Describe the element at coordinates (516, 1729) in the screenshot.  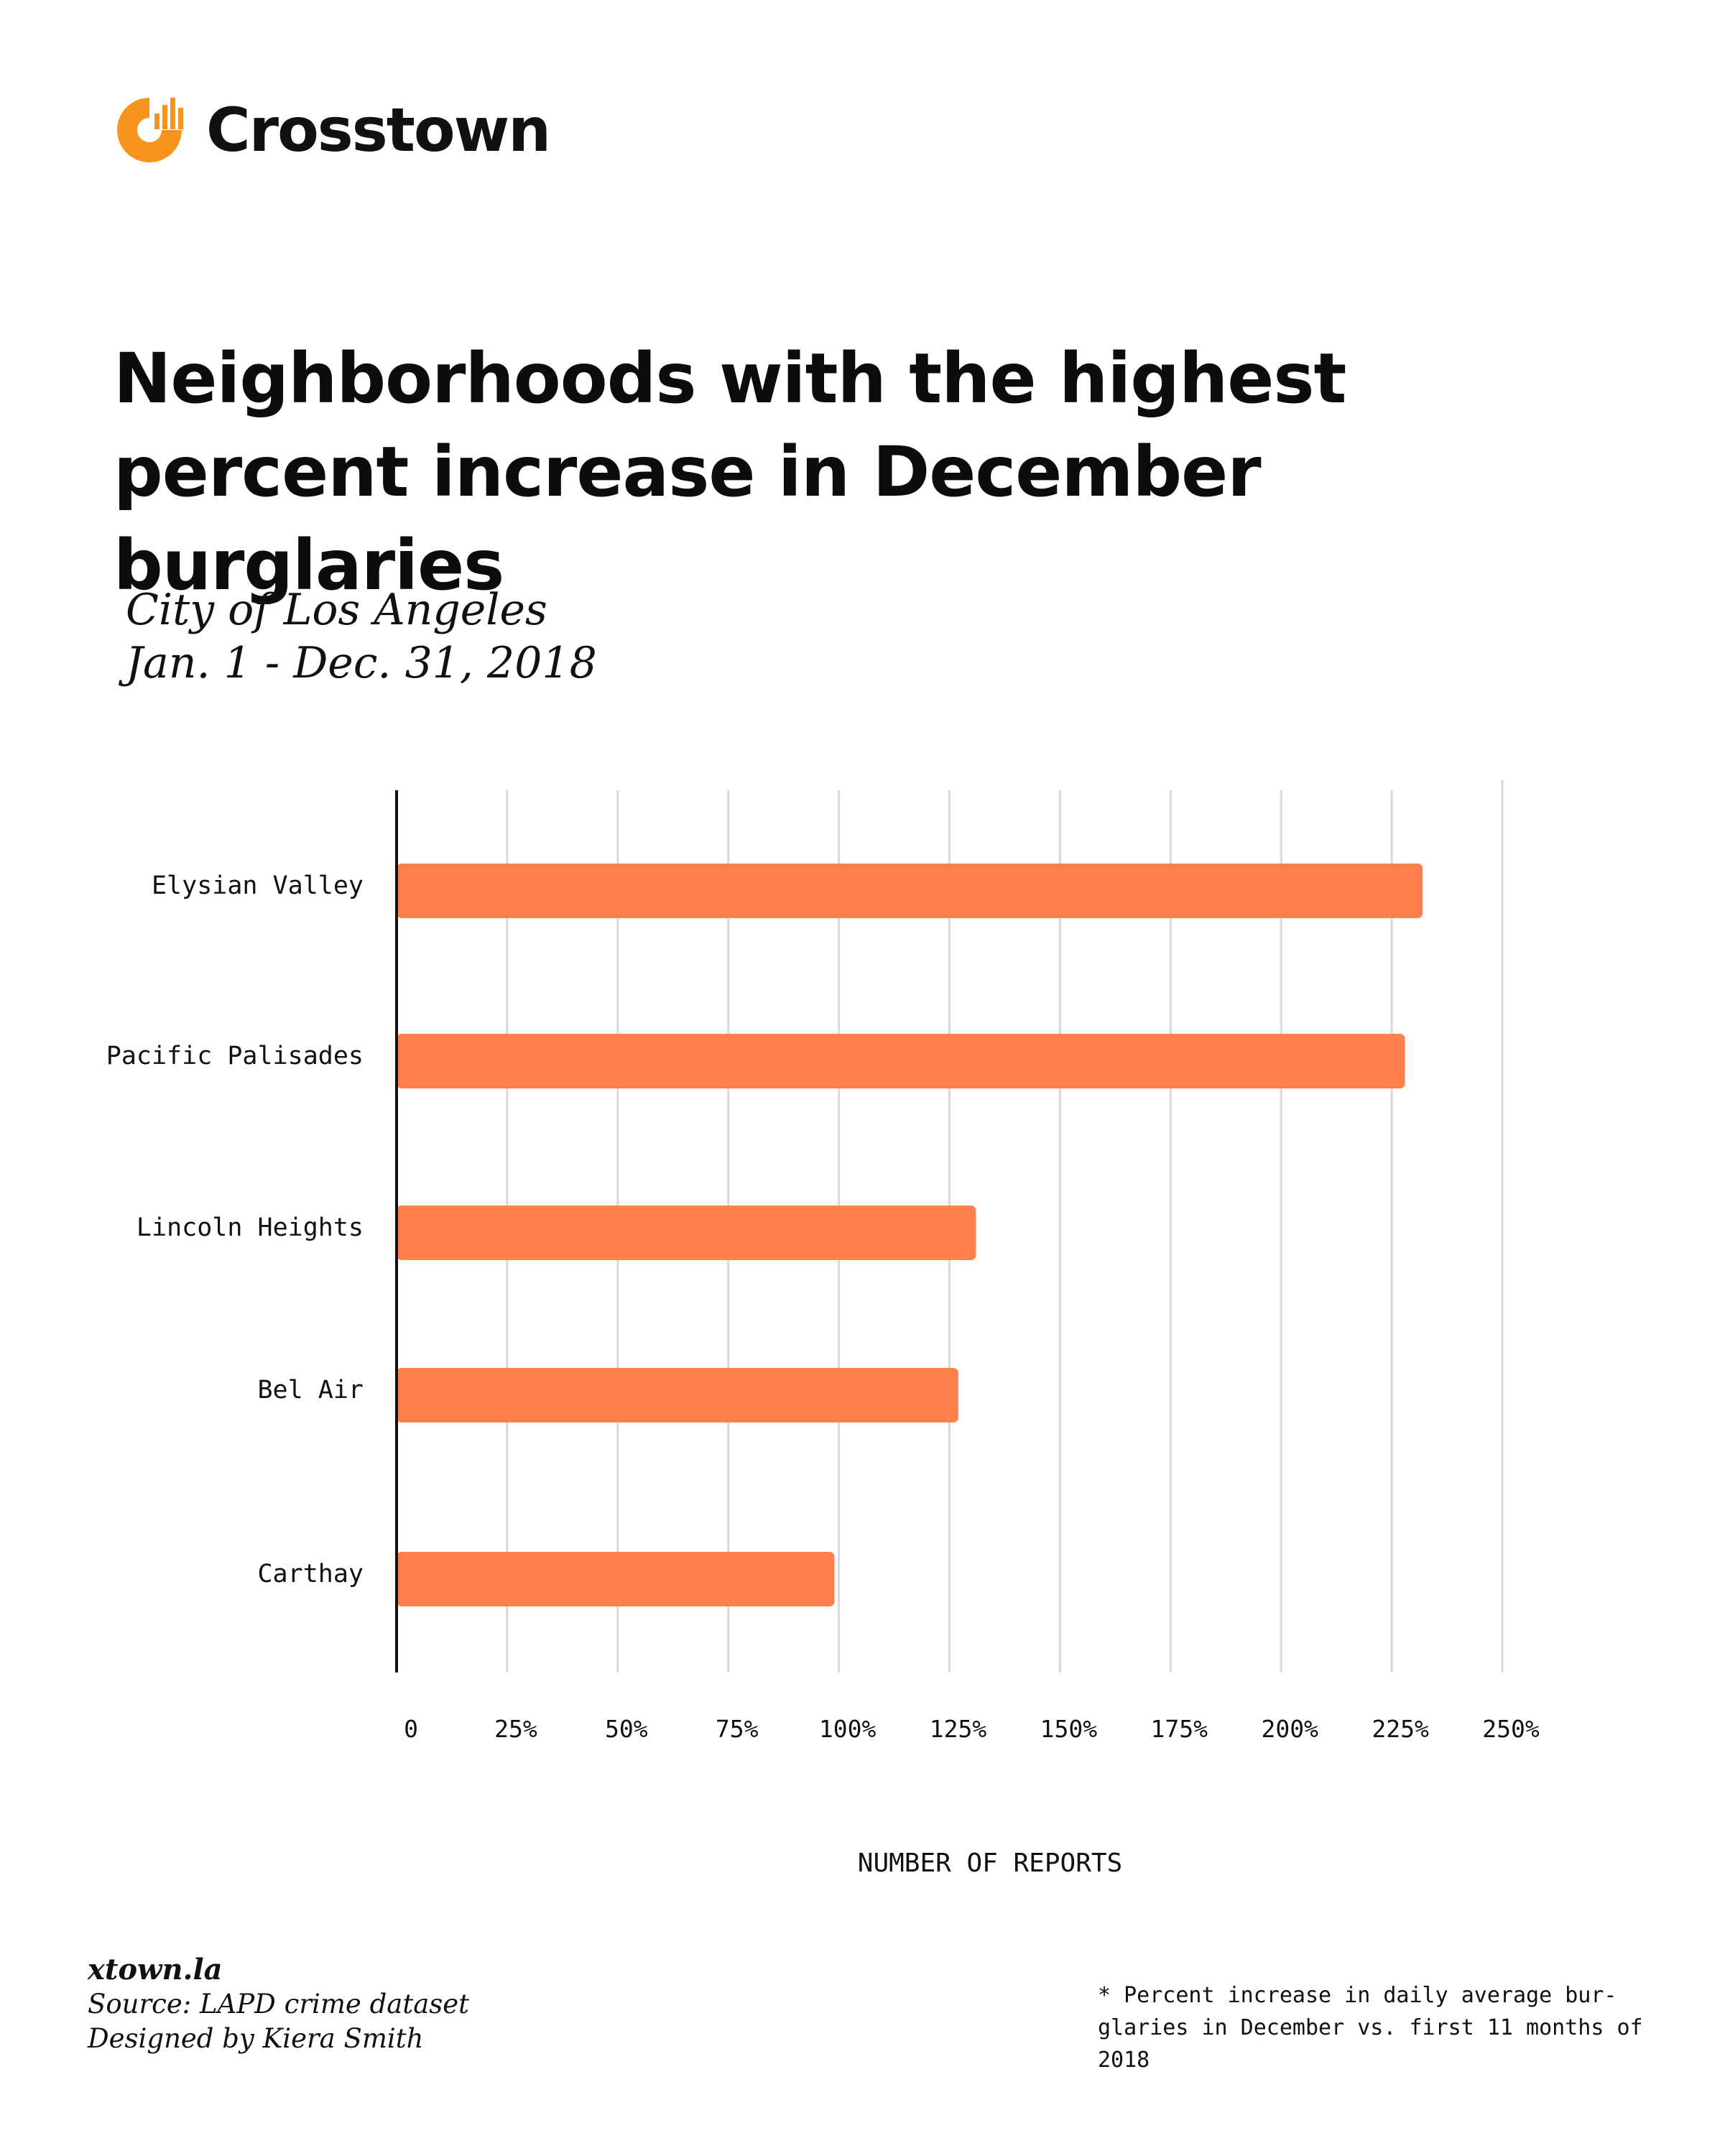
I see `tick-label: 25%` at that location.